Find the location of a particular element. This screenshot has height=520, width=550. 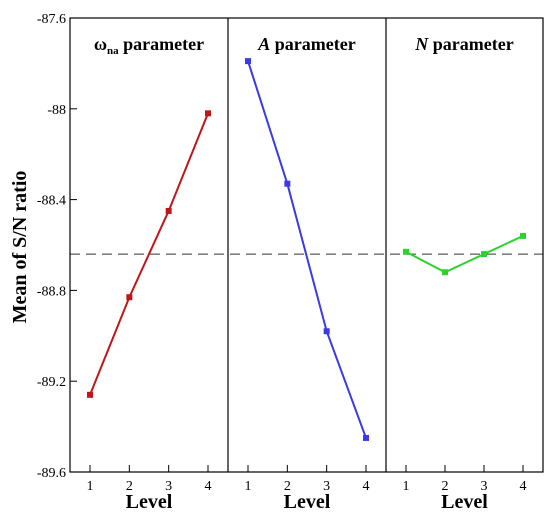

y-axis-label: Mean of S/N ratio is located at coordinates (20, 247).